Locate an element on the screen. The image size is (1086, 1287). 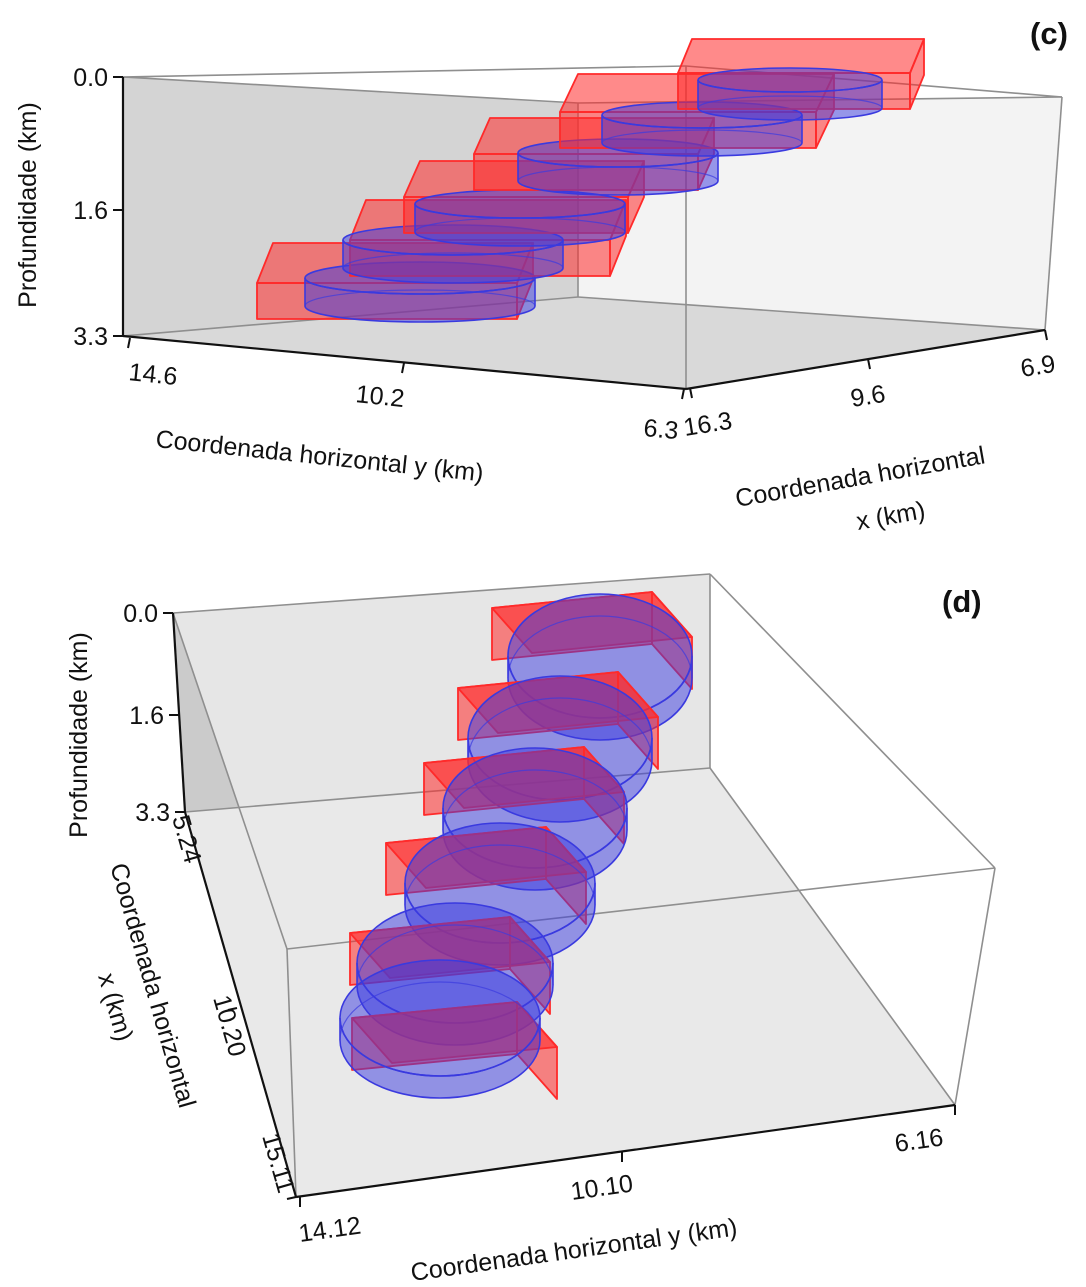
panel-c-cylinder-3-base-edge is located at coordinates (520, 225).